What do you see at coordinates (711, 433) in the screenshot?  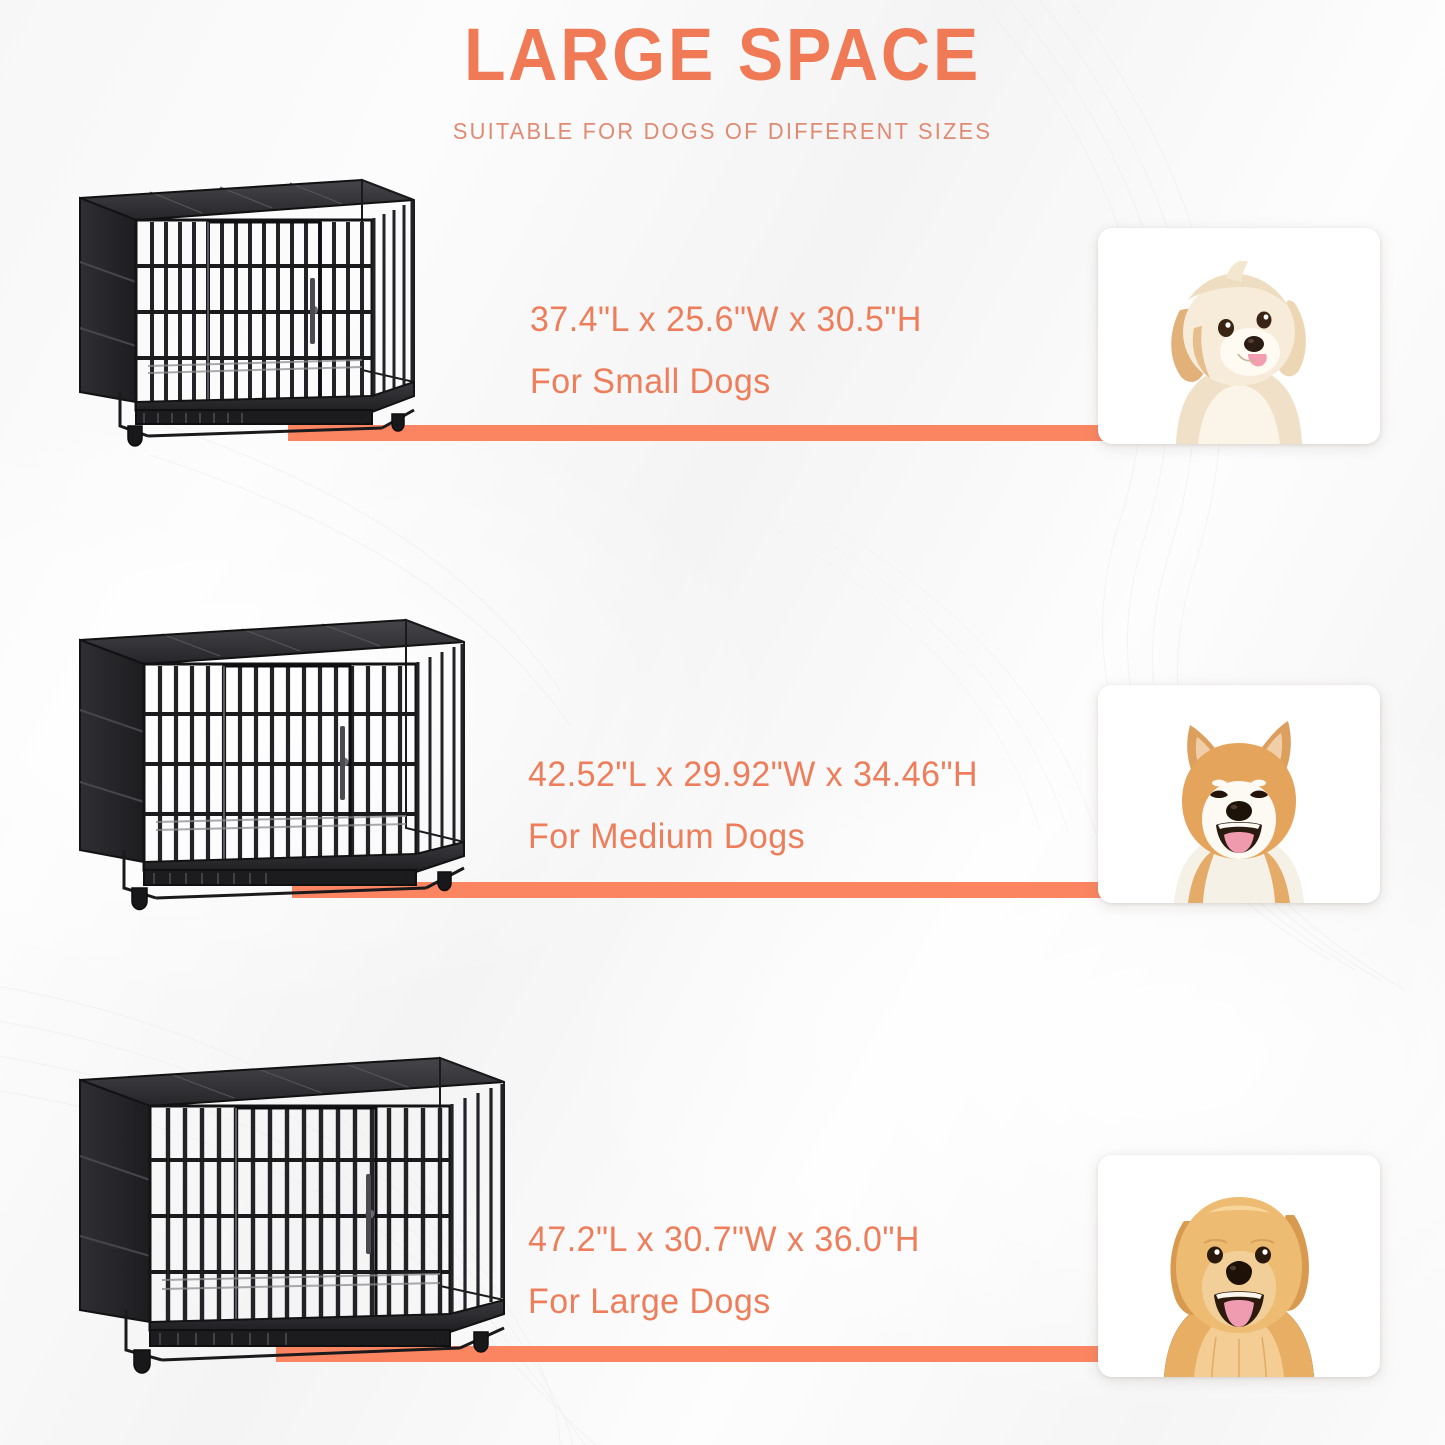 I see `accent-bar-small` at bounding box center [711, 433].